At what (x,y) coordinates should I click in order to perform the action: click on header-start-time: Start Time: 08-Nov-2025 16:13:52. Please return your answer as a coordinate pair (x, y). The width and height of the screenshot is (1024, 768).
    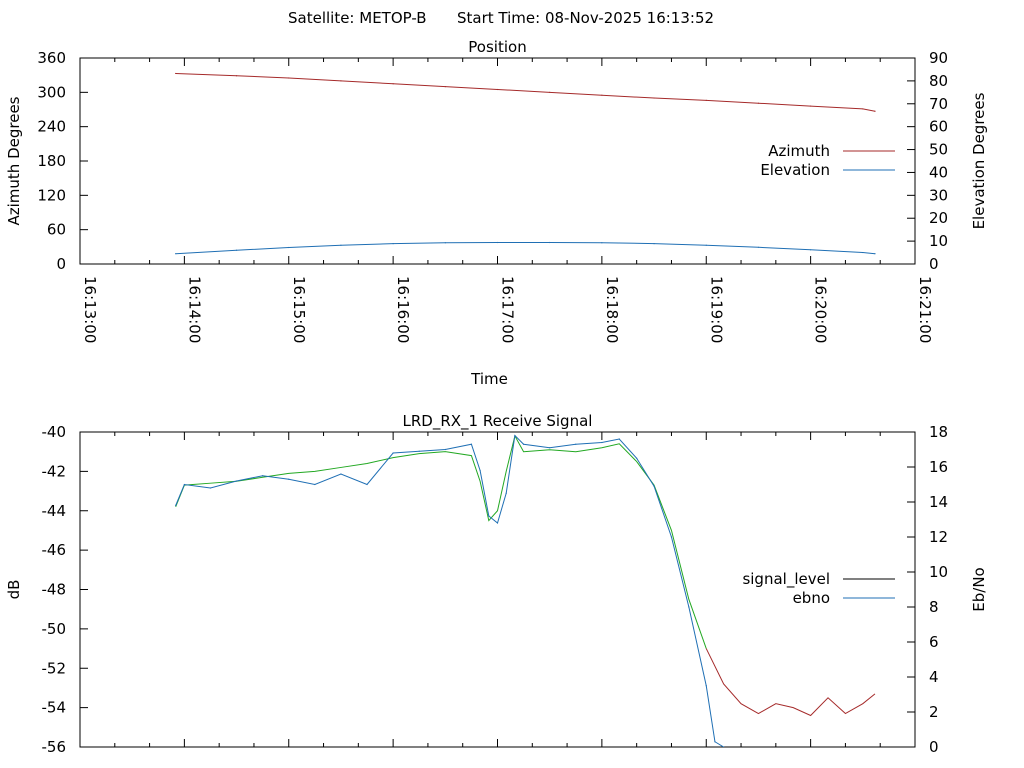
    Looking at the image, I should click on (585, 18).